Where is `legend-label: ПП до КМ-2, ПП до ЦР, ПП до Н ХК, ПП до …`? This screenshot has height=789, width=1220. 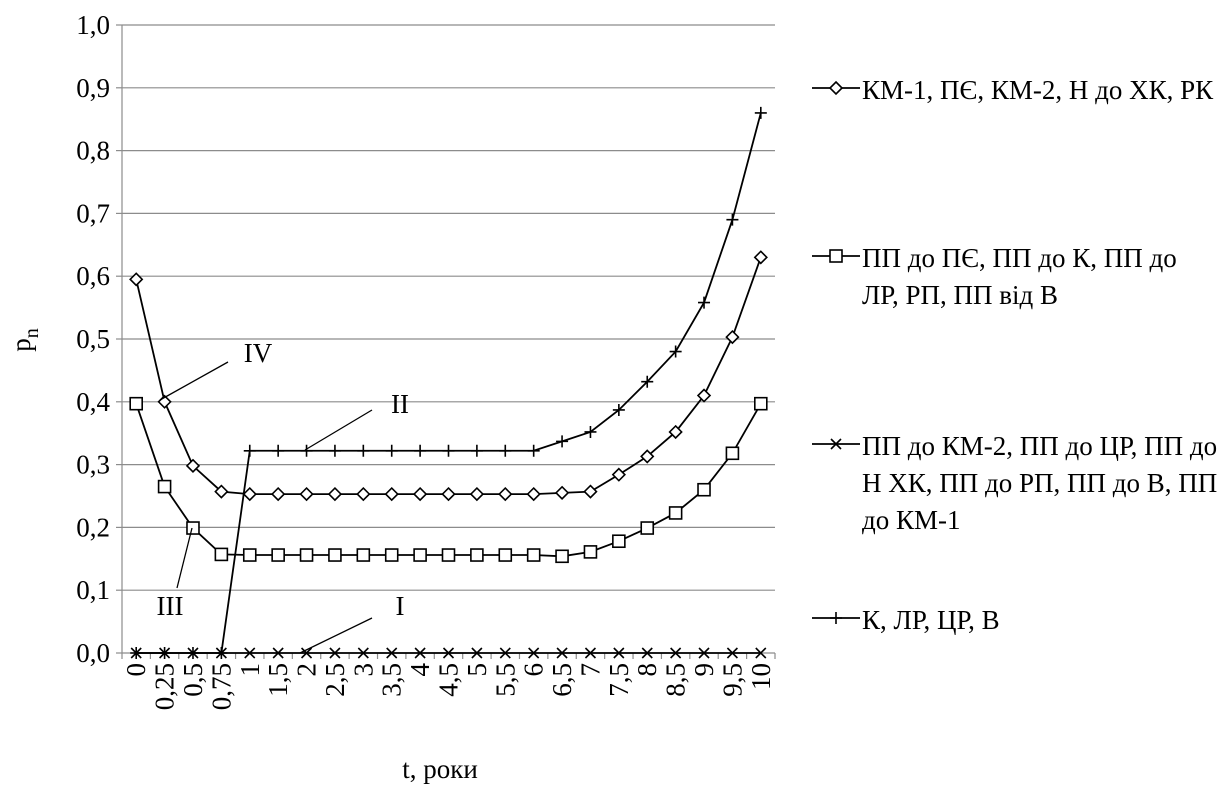 legend-label: ПП до КМ-2, ПП до ЦР, ПП до Н ХК, ПП до … is located at coordinates (1040, 483).